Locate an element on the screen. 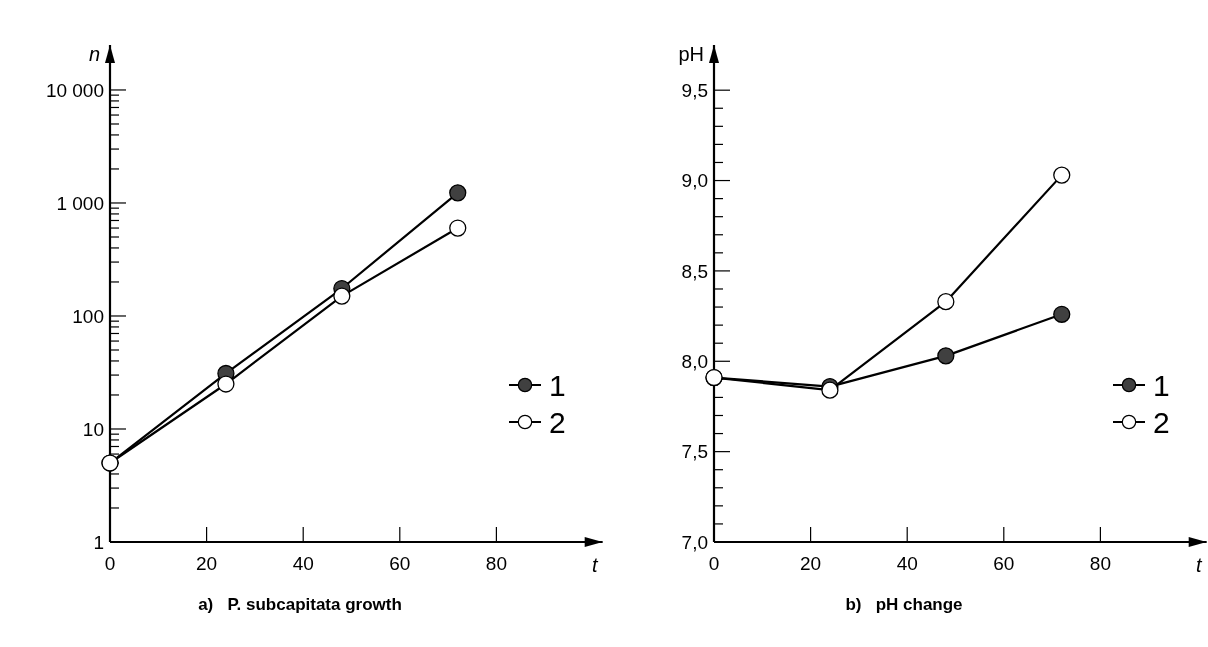 Image resolution: width=1208 pixels, height=647 pixels. y-tick-label: 10 is located at coordinates (93, 429).